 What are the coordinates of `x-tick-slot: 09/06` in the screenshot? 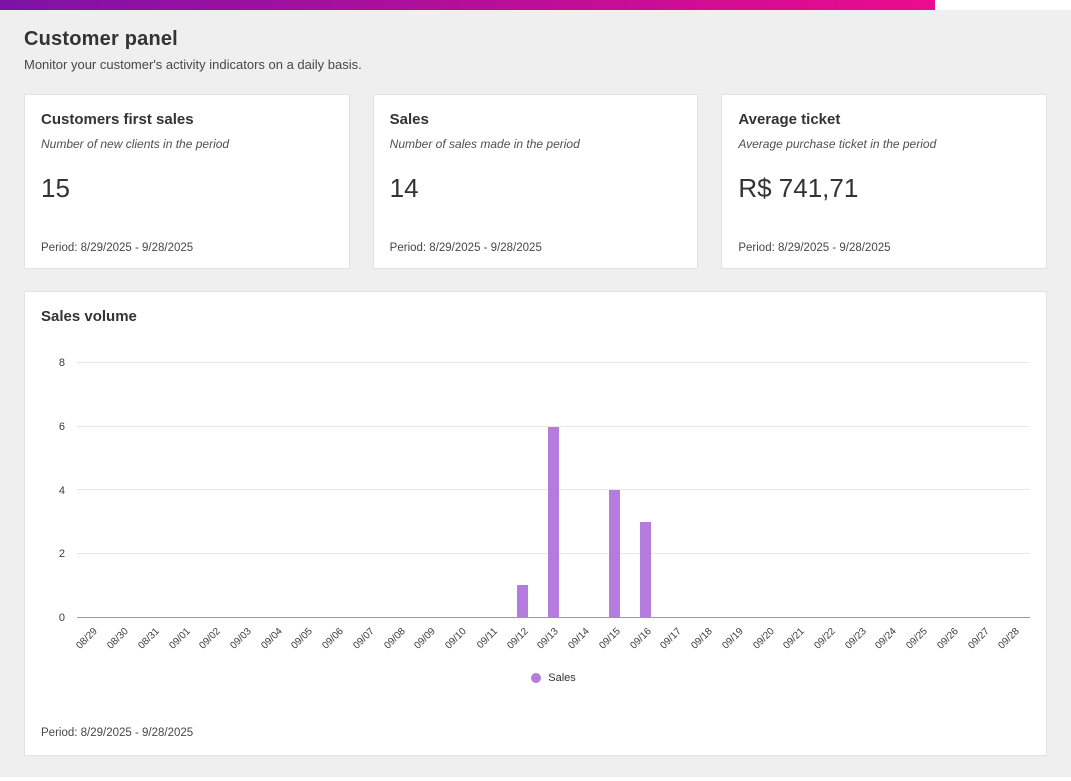 It's located at (337, 644).